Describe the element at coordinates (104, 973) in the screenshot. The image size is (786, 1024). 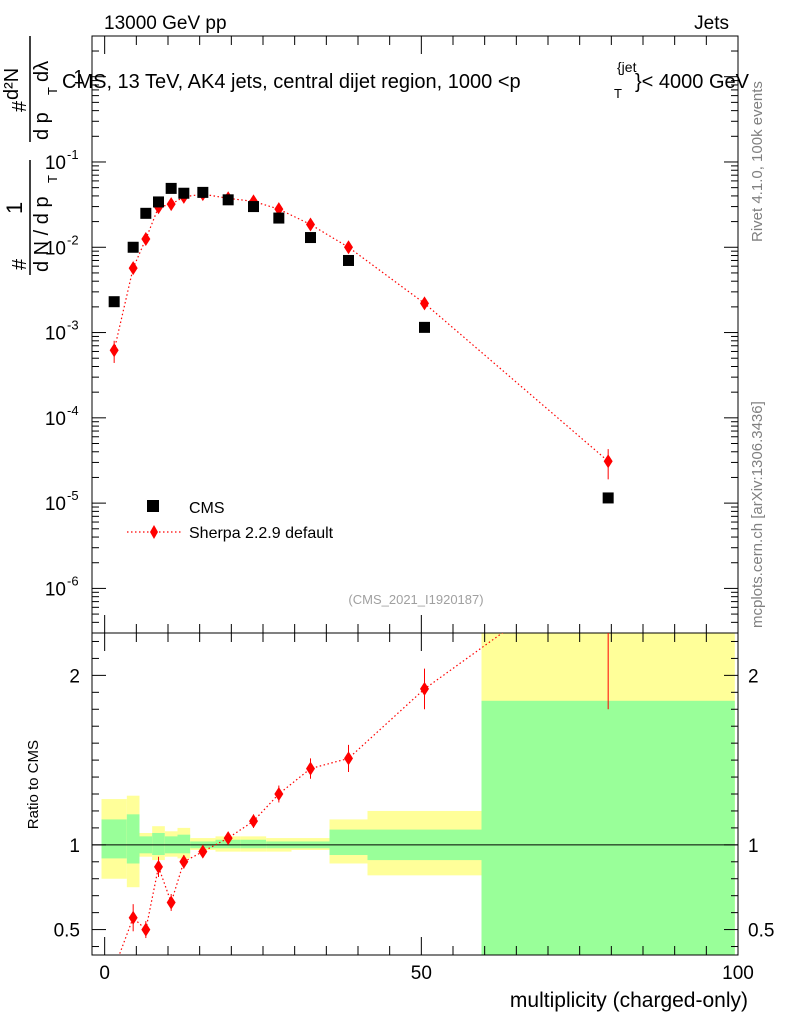
I see `ratio-x-tick-label-0: 0` at that location.